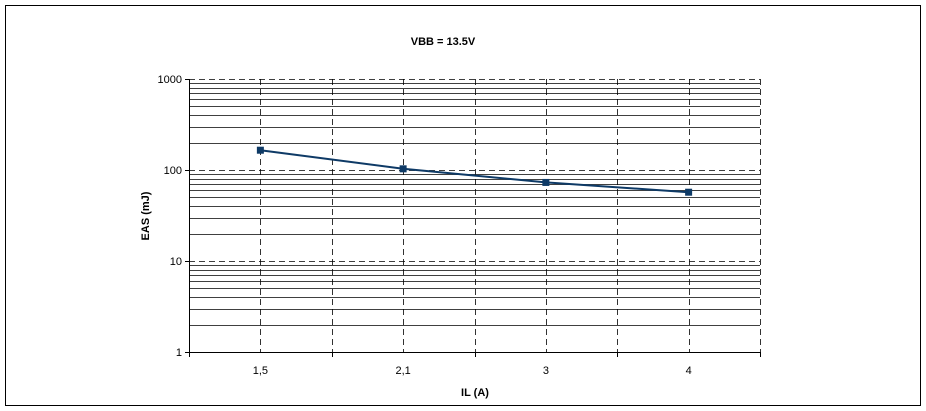 The image size is (926, 411). I want to click on x-axis-title: IL (A), so click(475, 393).